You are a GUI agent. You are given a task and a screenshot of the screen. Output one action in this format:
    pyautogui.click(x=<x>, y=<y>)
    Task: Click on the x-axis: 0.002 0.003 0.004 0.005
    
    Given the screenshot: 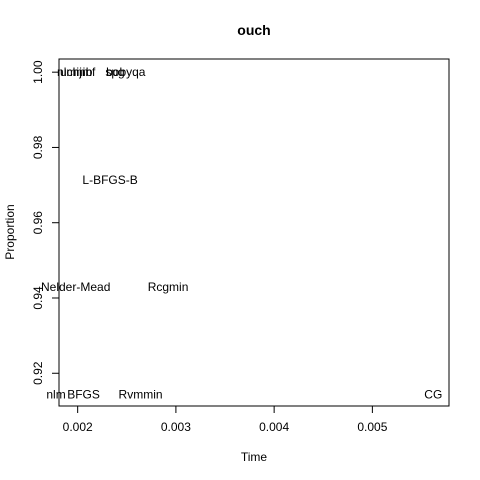 What is the action you would take?
    pyautogui.click(x=225, y=419)
    